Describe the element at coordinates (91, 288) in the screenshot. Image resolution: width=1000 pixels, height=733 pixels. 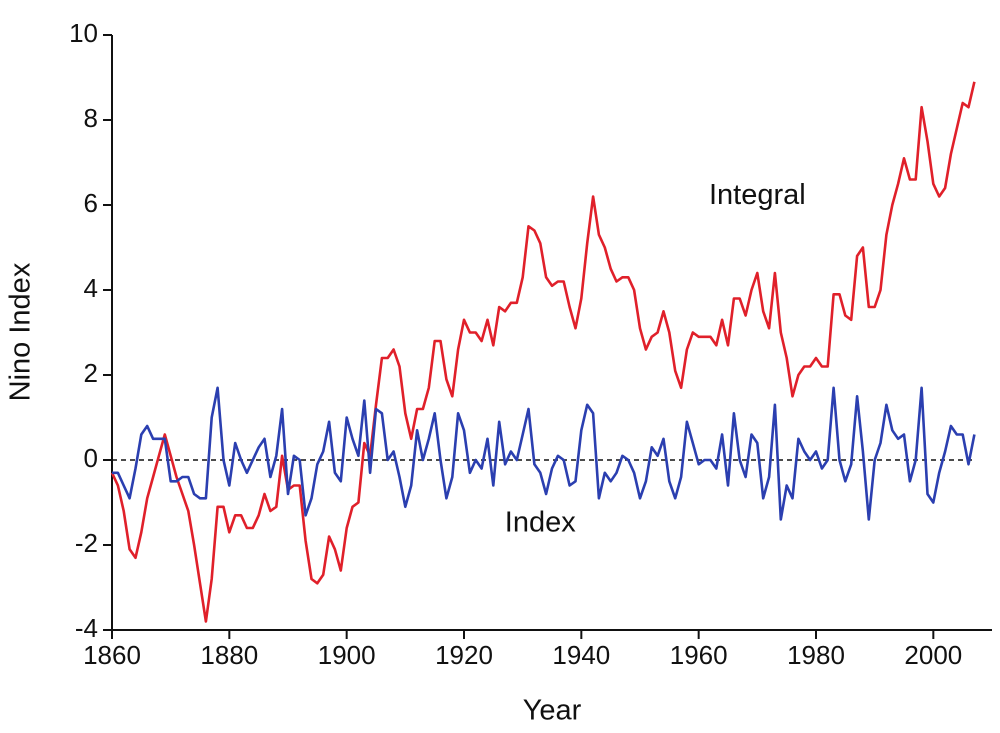
I see `y-tick-label: 4` at that location.